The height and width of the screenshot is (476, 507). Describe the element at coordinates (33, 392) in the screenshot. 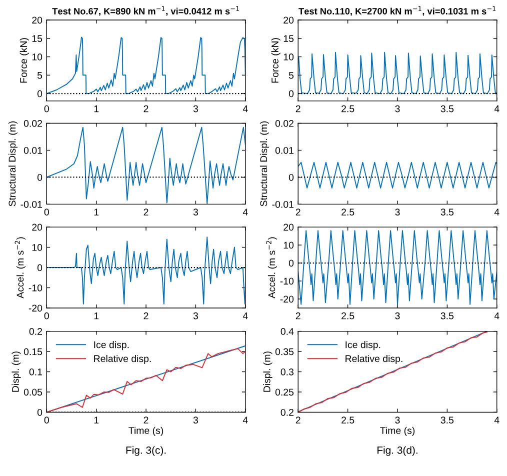

I see `y-tick-label: 0.05` at that location.